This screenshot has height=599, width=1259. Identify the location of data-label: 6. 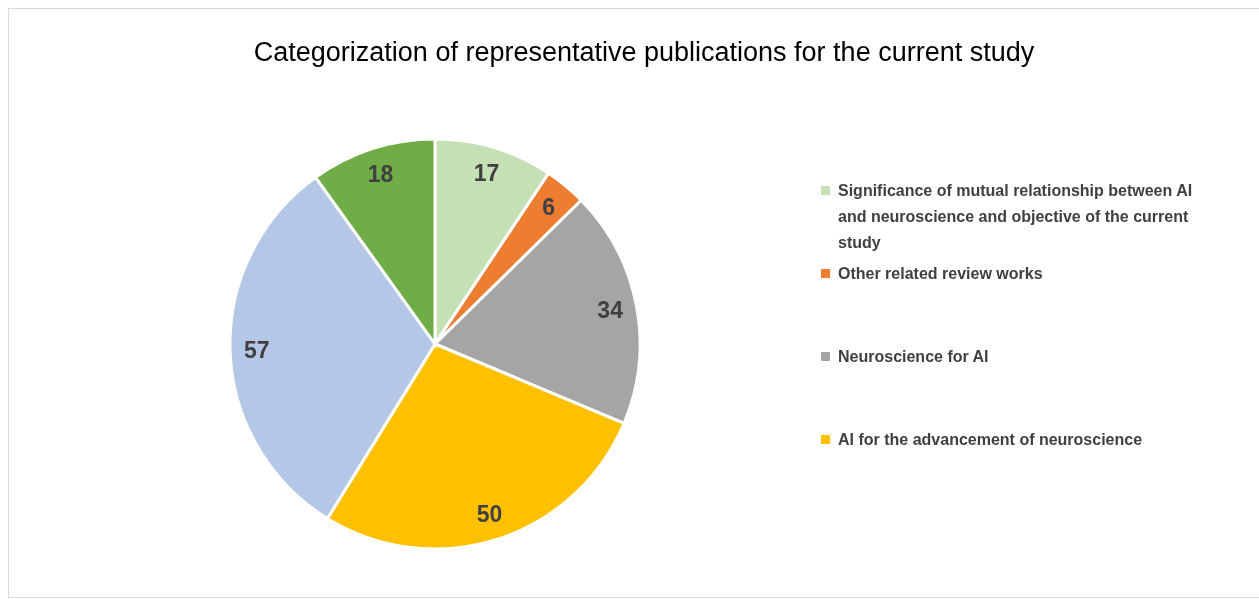
(548, 206).